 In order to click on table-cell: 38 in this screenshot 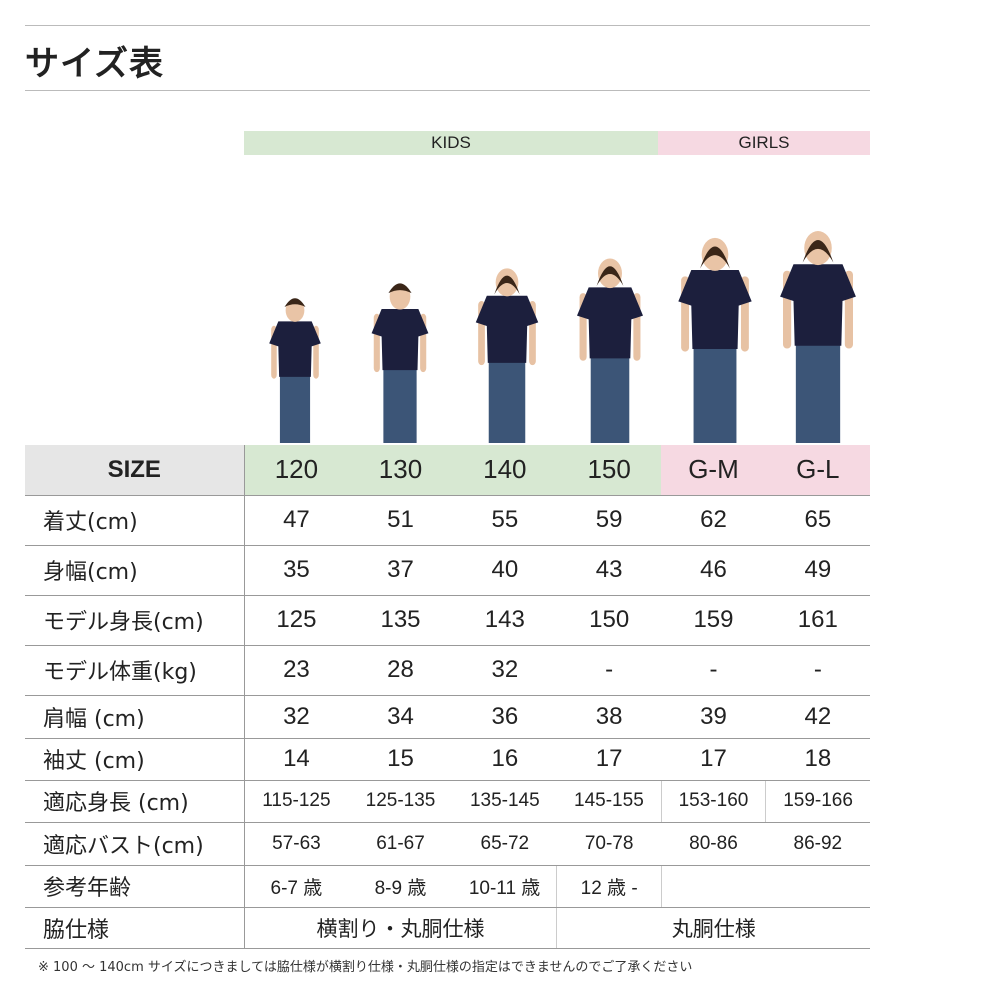, I will do `click(609, 717)`.